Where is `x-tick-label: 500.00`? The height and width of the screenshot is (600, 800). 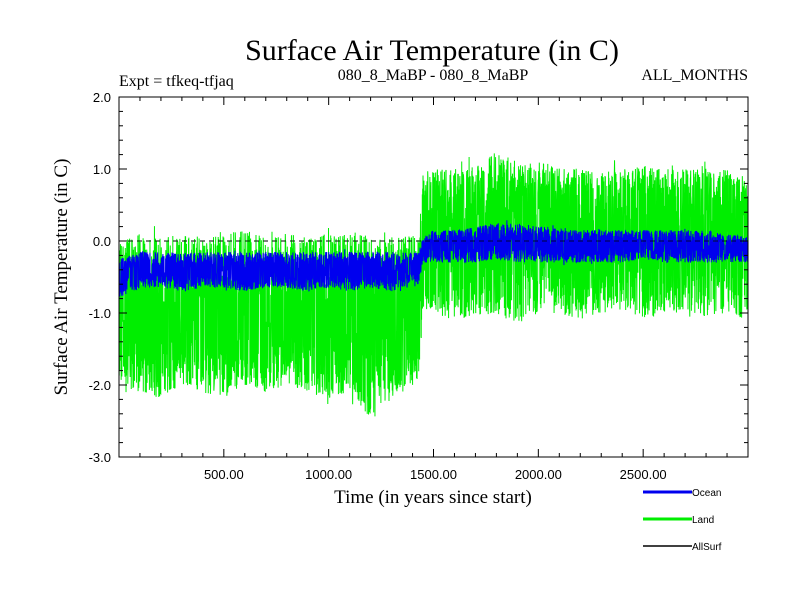 x-tick-label: 500.00 is located at coordinates (224, 474).